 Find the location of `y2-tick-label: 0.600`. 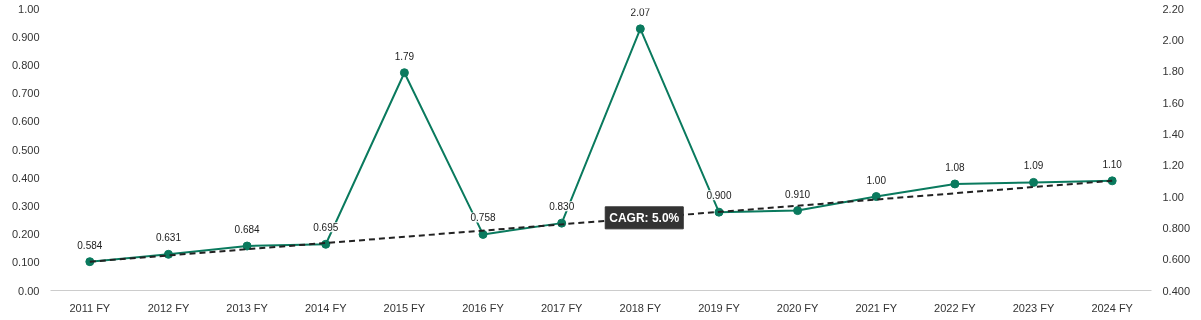

y2-tick-label: 0.600 is located at coordinates (1176, 259).